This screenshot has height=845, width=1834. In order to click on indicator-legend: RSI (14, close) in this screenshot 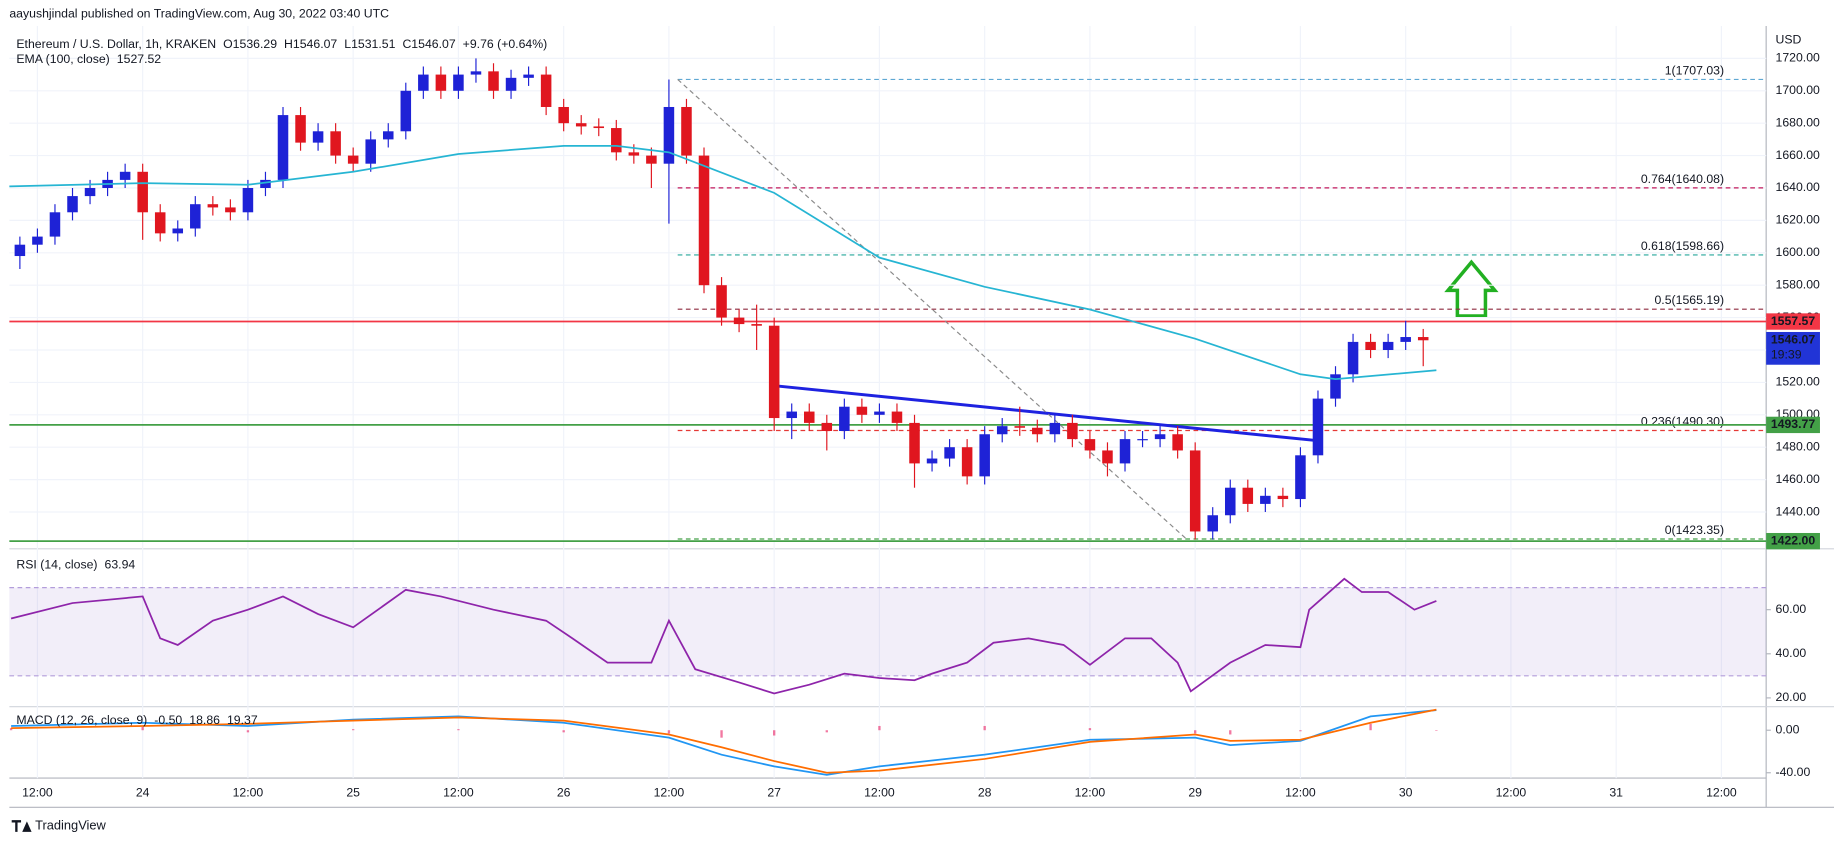, I will do `click(56, 564)`.